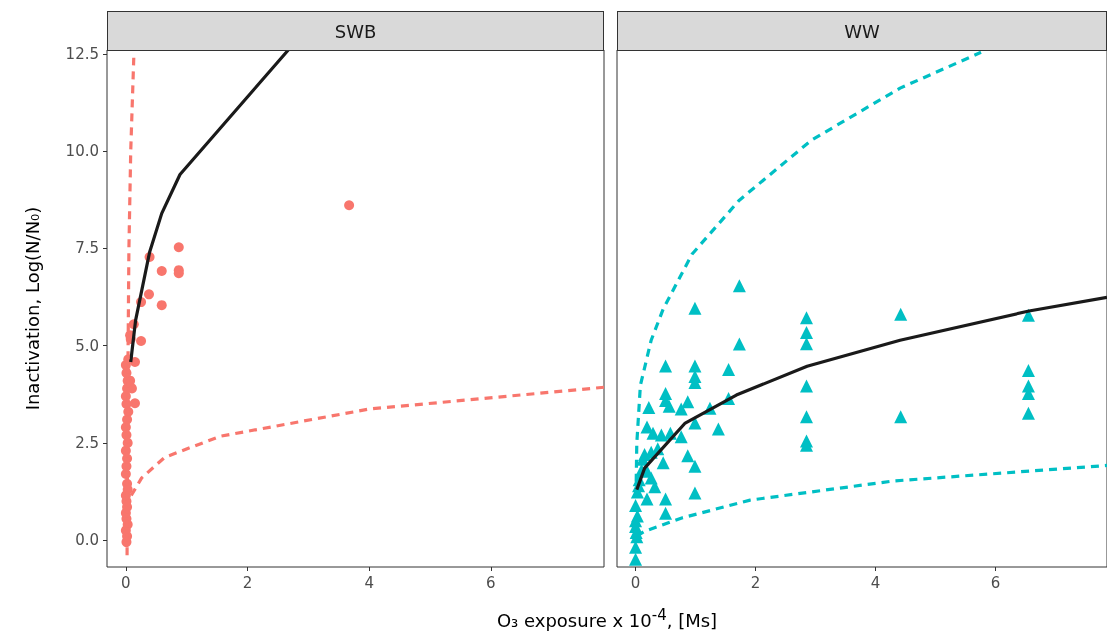 Image resolution: width=1107 pixels, height=641 pixels. I want to click on y-tick-label: 12.5, so click(82, 53).